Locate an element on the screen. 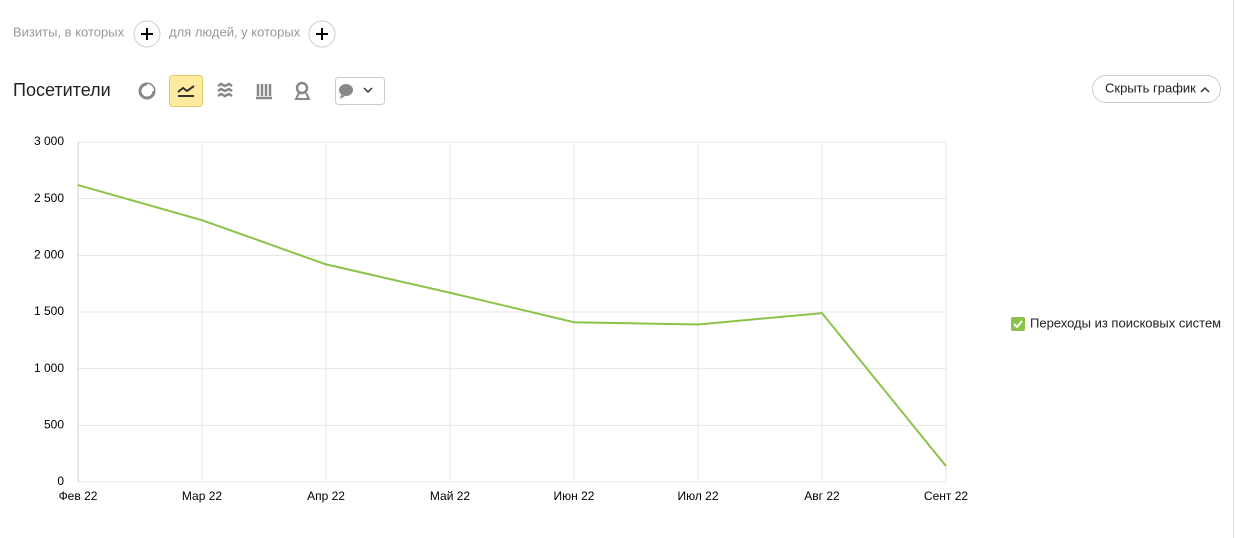  x-tick-label: Авг 22 is located at coordinates (822, 496).